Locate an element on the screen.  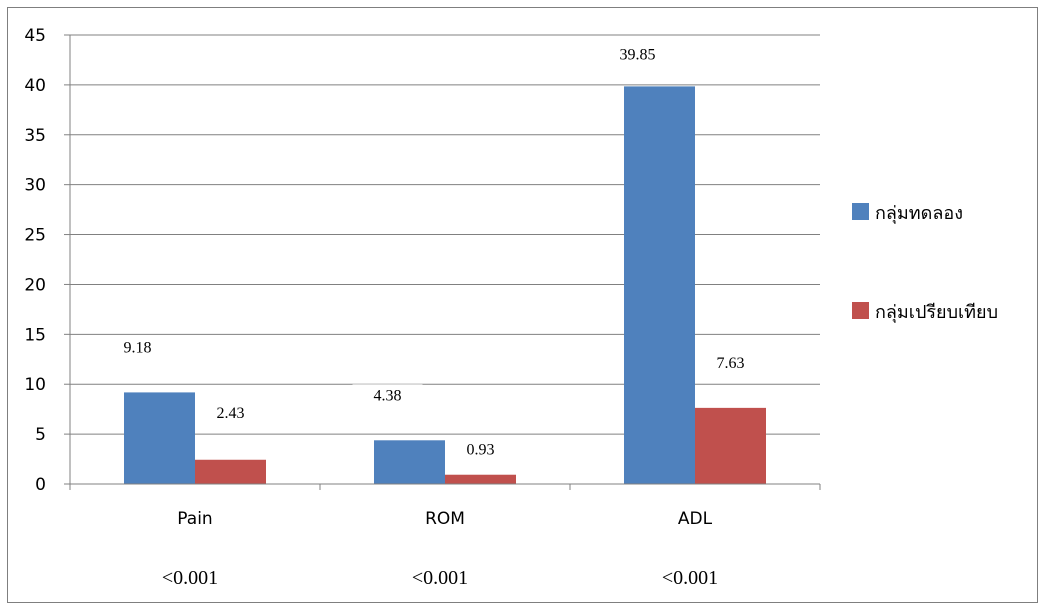
data-label: 2.43 is located at coordinates (231, 413).